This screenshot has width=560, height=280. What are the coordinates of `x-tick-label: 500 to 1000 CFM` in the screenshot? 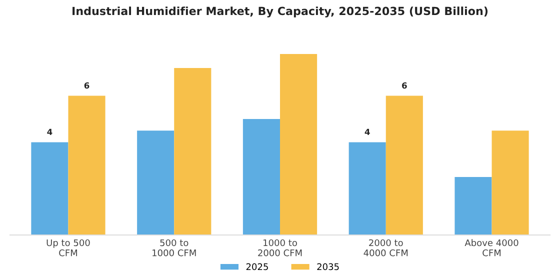 It's located at (174, 247).